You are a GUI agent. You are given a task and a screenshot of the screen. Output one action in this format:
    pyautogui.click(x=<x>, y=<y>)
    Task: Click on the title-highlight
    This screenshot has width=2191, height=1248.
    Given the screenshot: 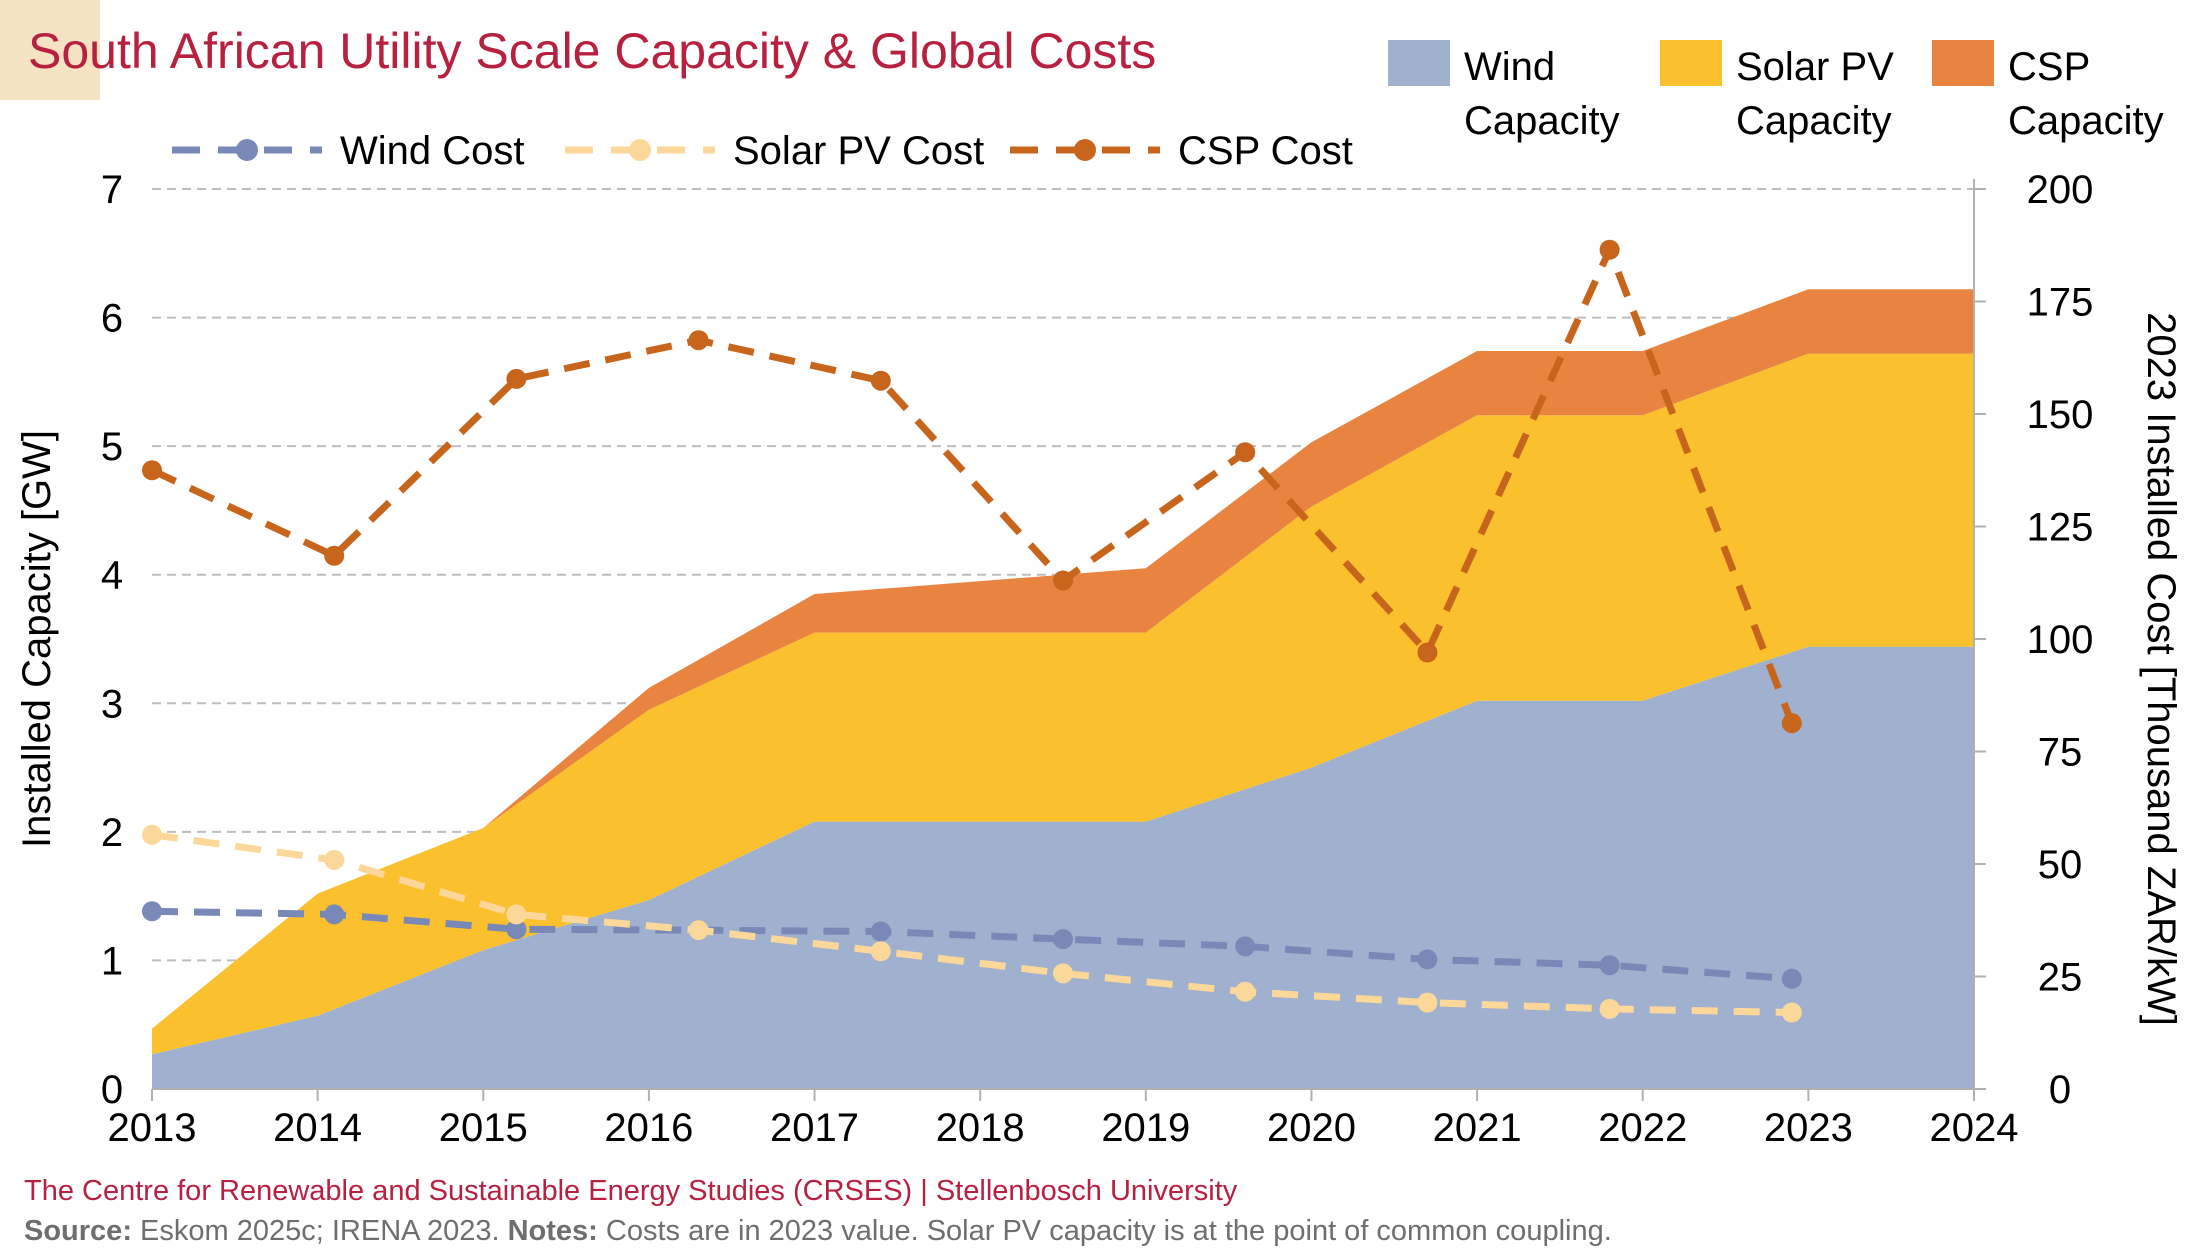 What is the action you would take?
    pyautogui.click(x=50, y=50)
    